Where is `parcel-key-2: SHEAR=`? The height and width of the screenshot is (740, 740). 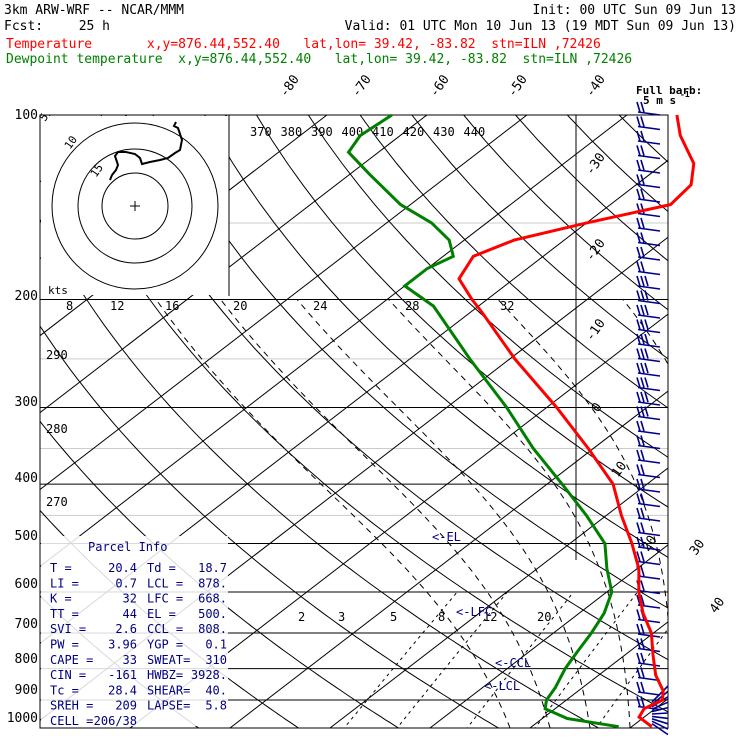
parcel-key-2: SHEAR= is located at coordinates (168, 690).